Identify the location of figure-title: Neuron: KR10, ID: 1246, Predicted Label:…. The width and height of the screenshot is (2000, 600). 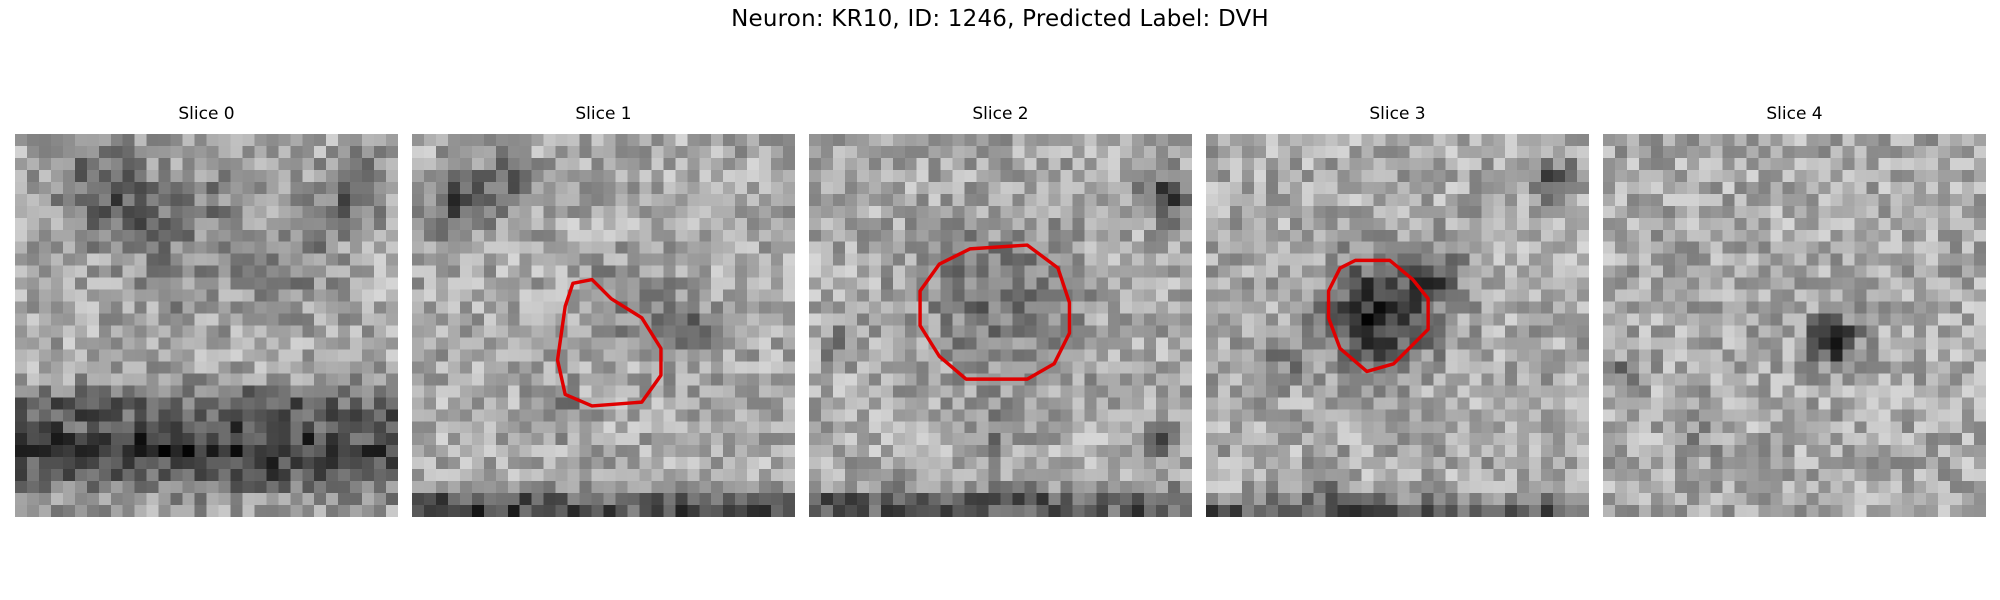
(1000, 19).